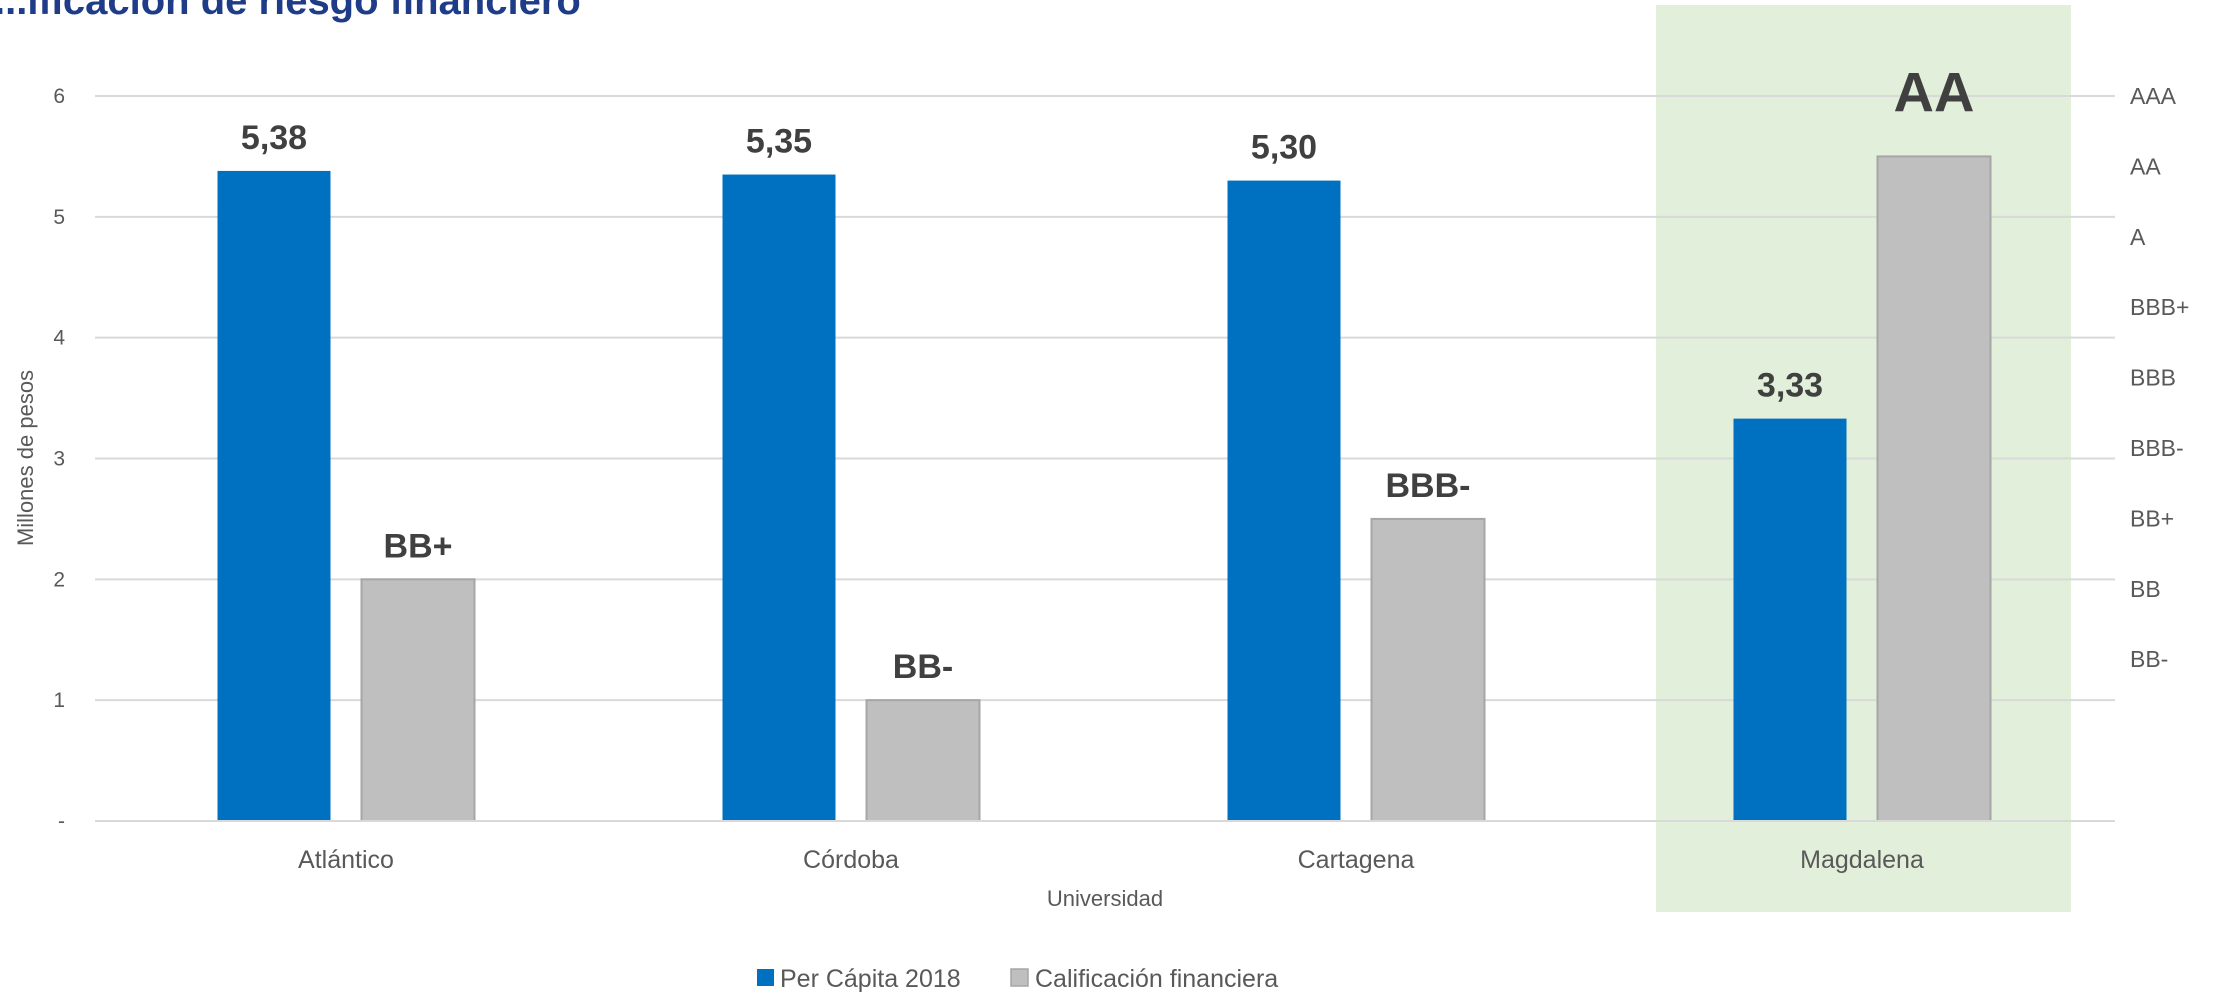 Image resolution: width=2216 pixels, height=1001 pixels. Describe the element at coordinates (923, 667) in the screenshot. I see `data-label: BB-` at that location.